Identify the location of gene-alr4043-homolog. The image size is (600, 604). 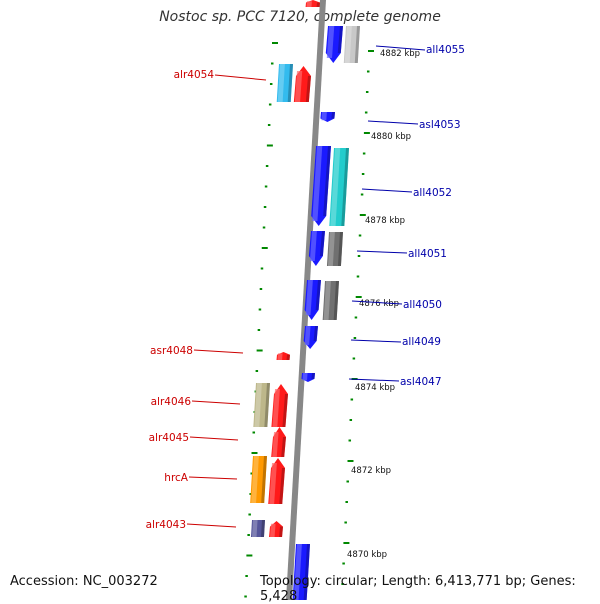
(257, 528).